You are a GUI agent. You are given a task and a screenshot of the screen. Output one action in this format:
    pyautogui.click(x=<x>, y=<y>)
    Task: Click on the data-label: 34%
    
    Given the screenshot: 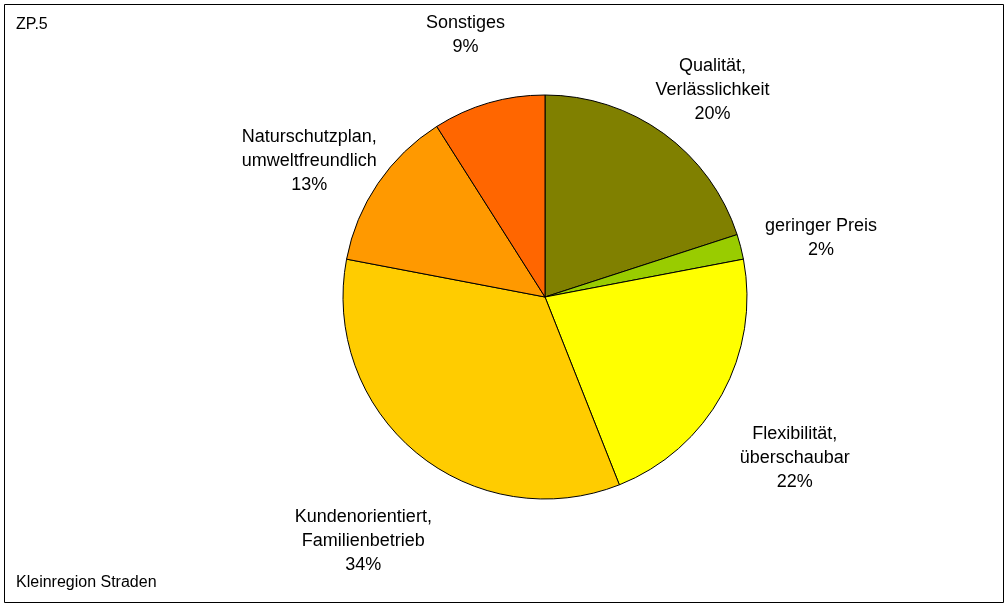 What is the action you would take?
    pyautogui.click(x=363, y=563)
    